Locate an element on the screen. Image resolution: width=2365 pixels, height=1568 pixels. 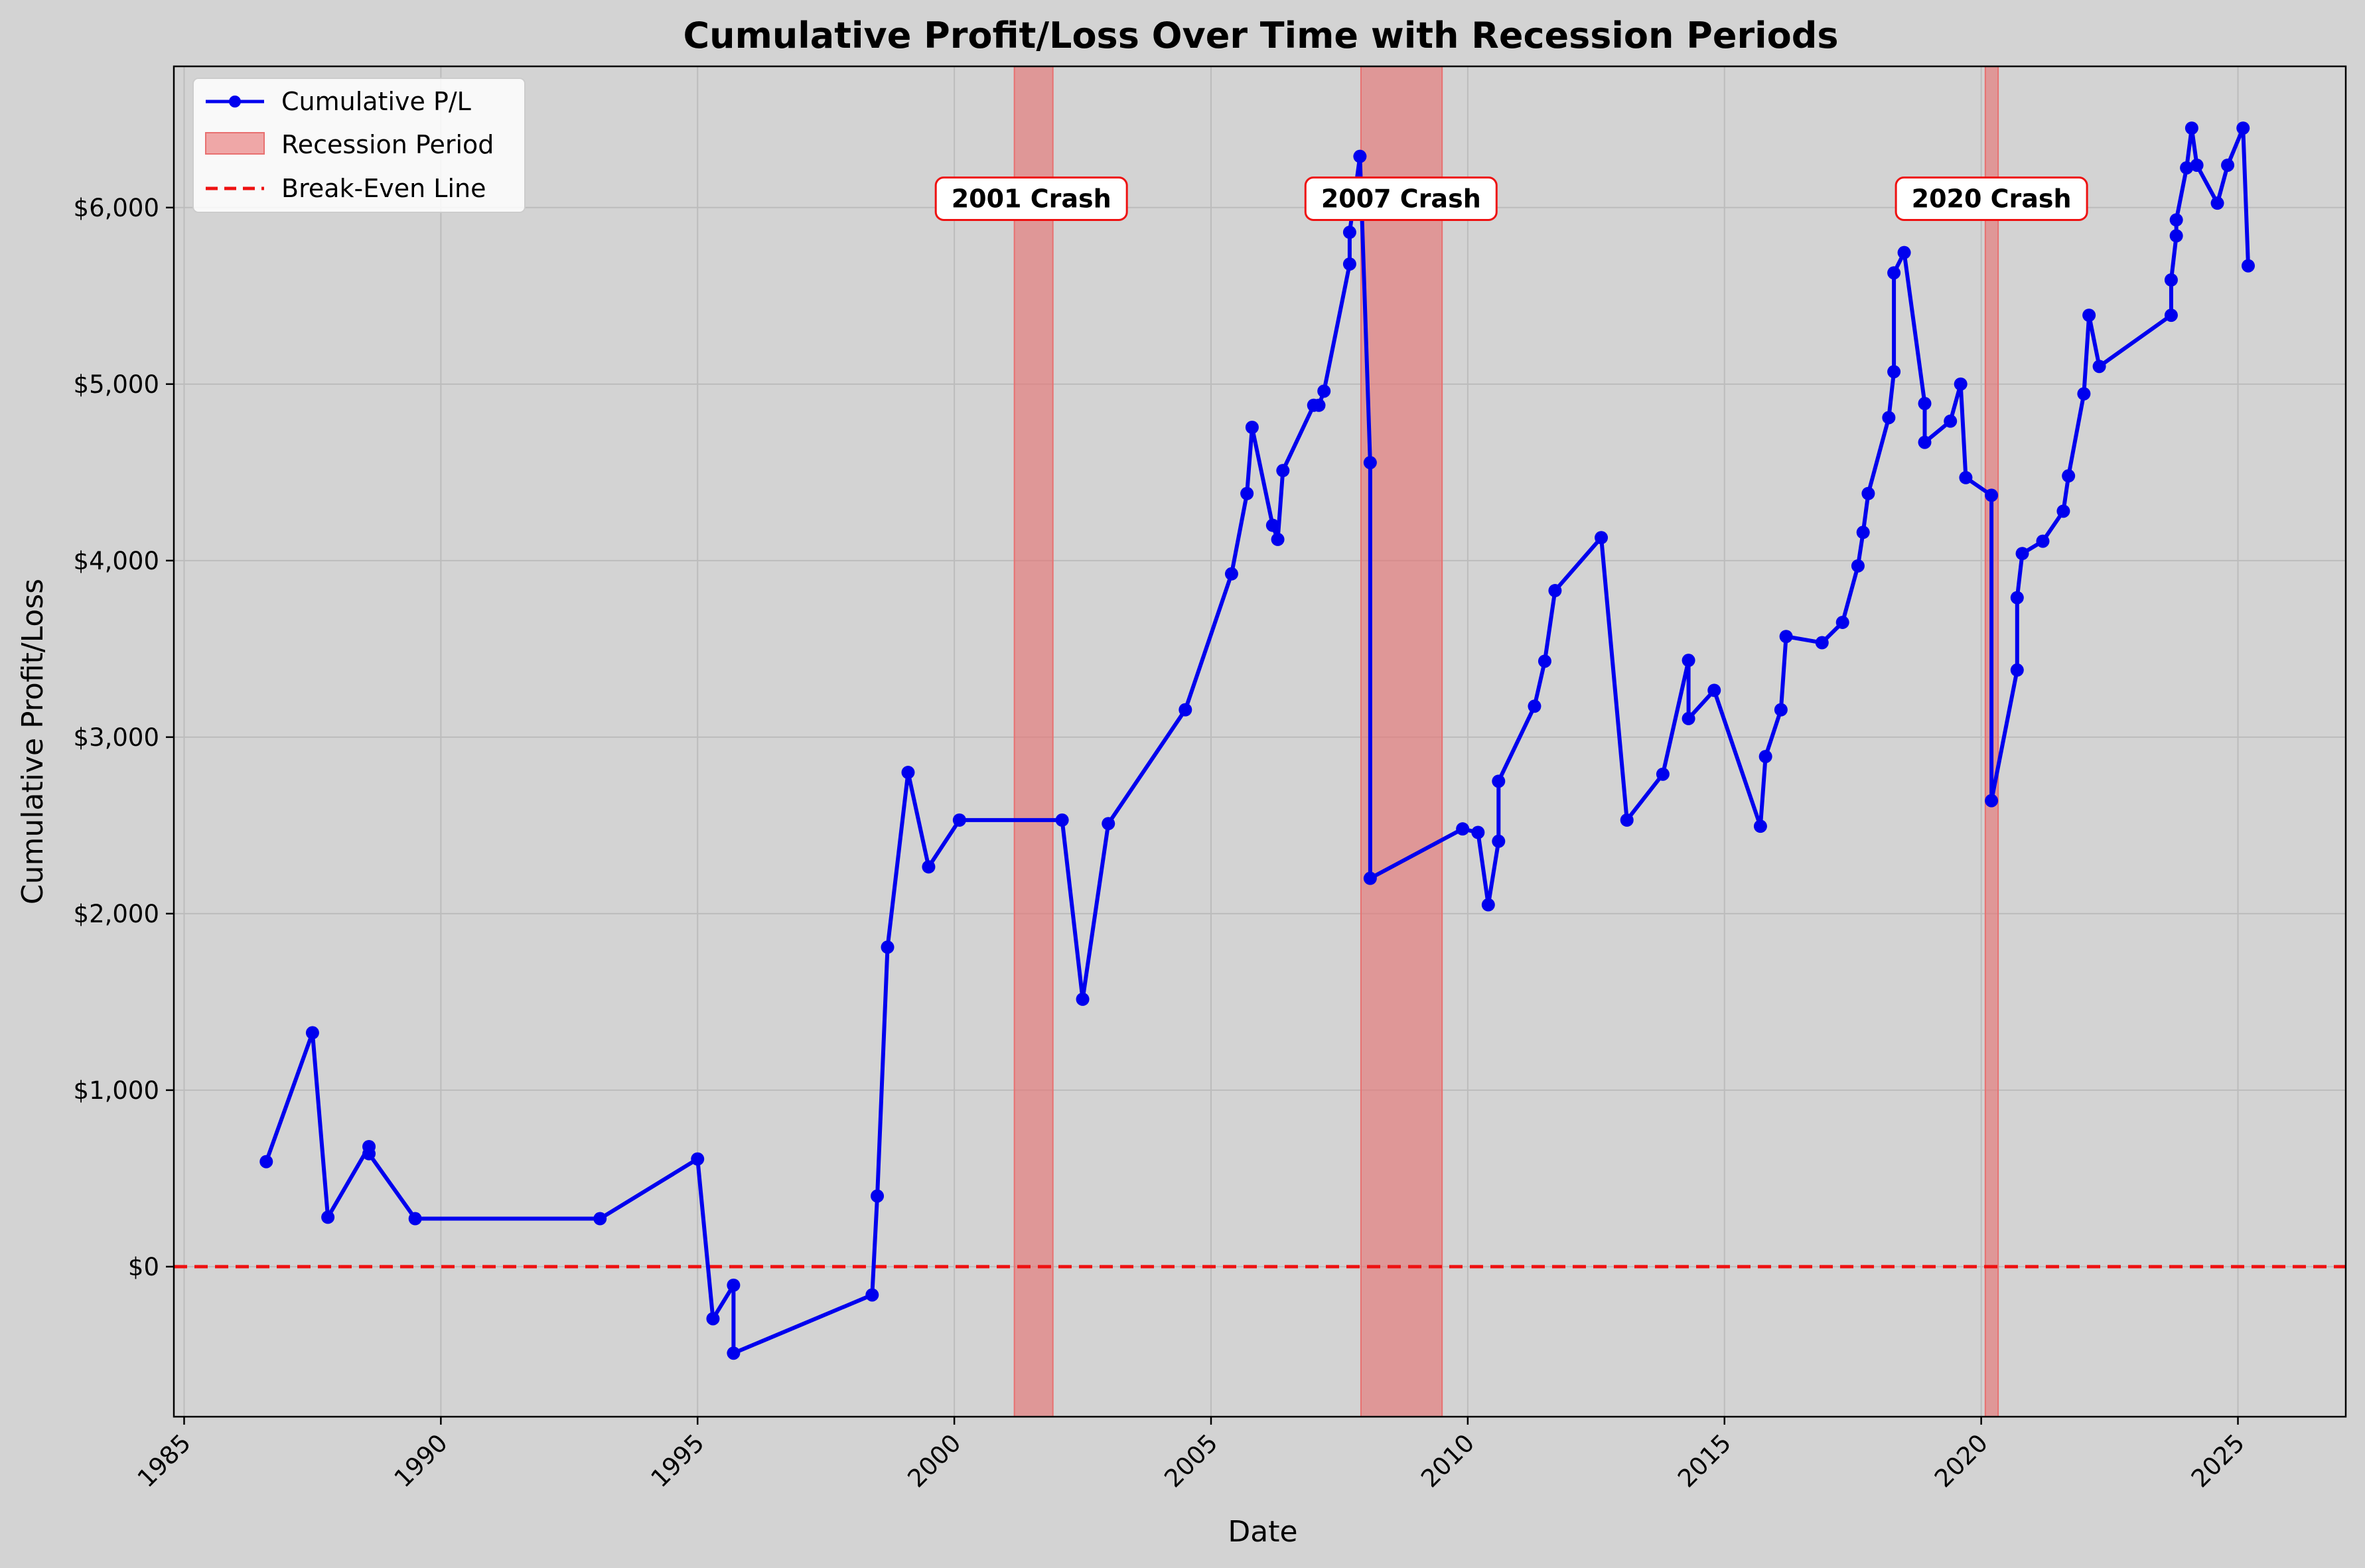
y-axis-label: Cumulative Profit/Loss is located at coordinates (33, 741).